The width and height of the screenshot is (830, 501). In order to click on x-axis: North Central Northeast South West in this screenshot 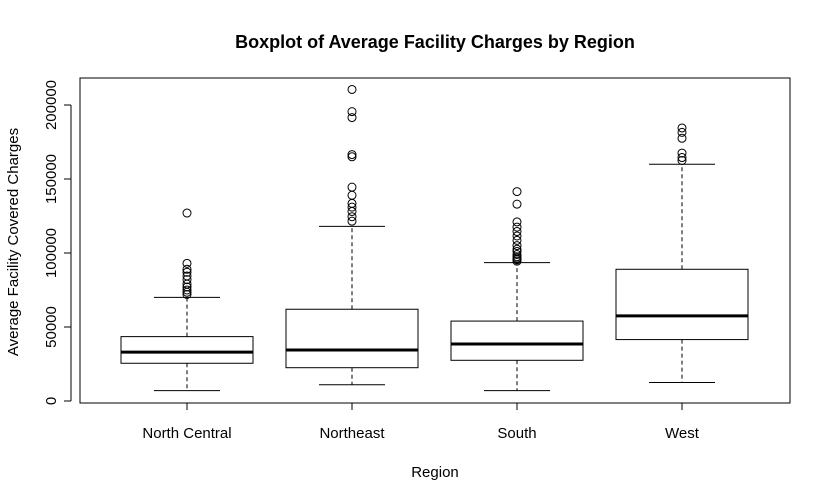, I will do `click(421, 422)`.